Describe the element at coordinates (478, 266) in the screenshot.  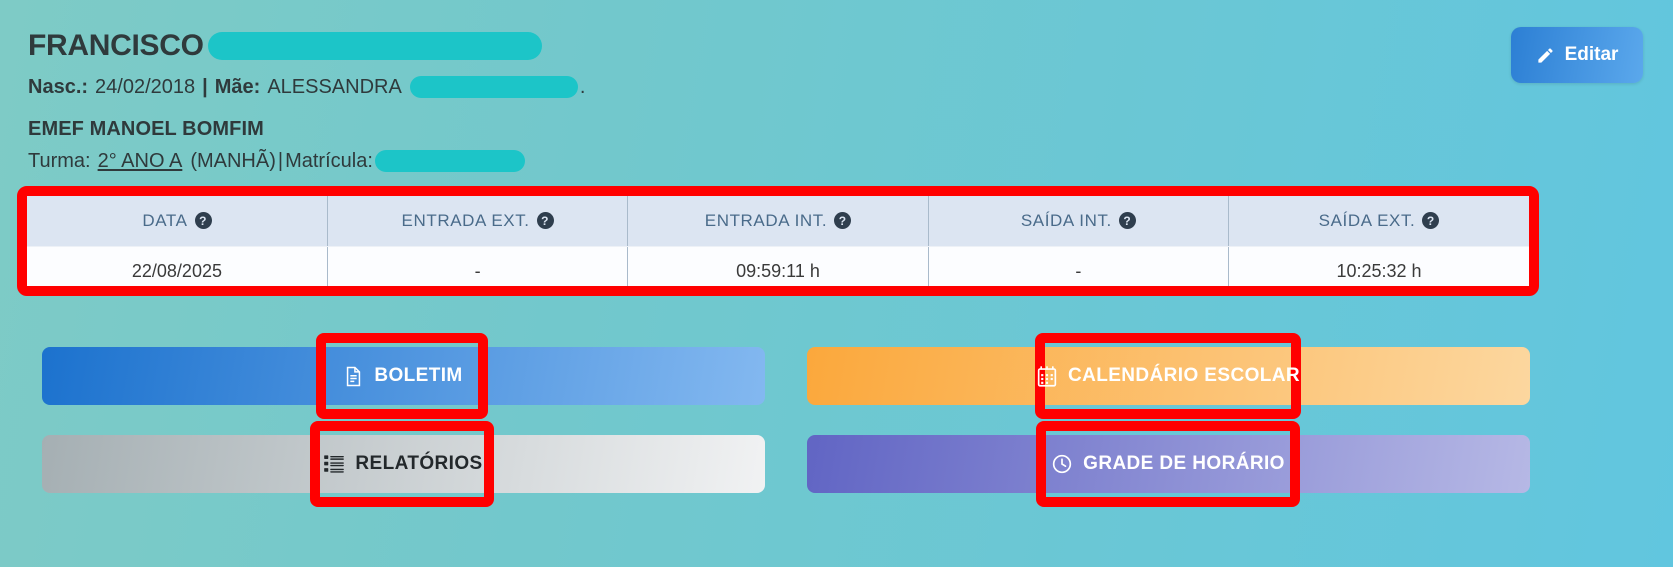
I see `cell-entrada-ext: -` at that location.